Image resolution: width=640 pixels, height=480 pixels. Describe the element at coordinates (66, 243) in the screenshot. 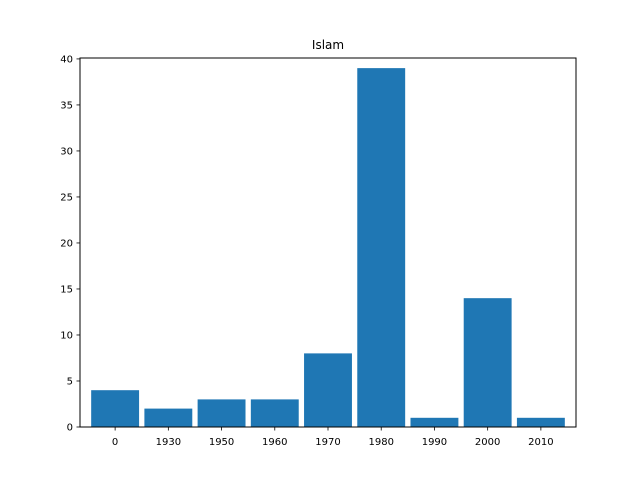

I see `y-tick-label: 20` at that location.